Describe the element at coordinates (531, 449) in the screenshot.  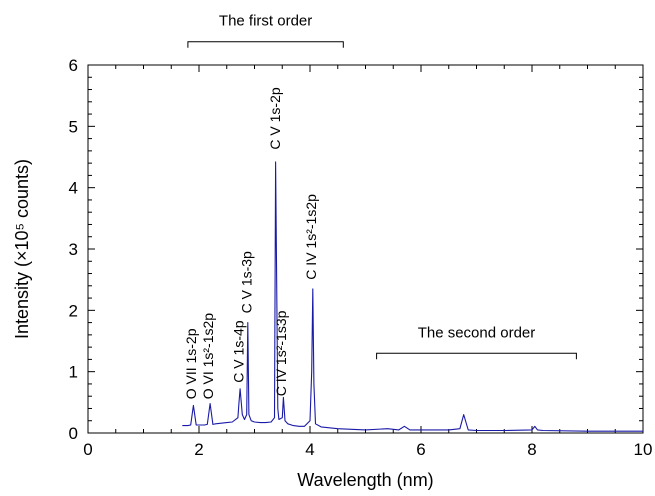
I see `x-tick-label: 8` at that location.